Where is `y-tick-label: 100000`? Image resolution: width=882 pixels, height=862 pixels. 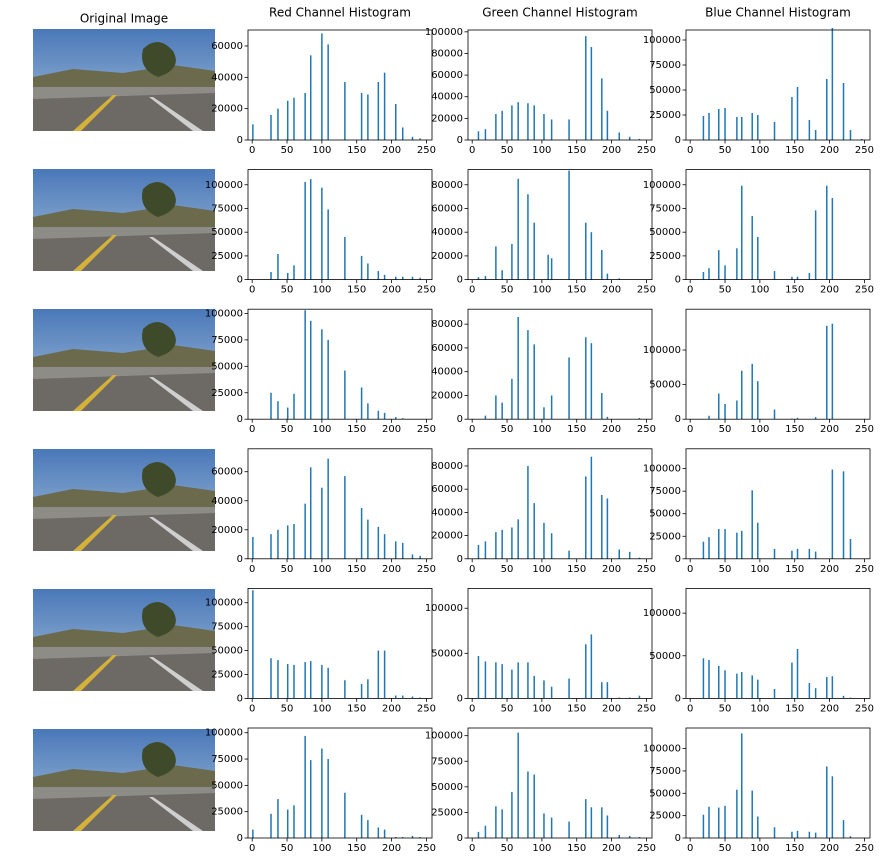
y-tick-label: 100000 is located at coordinates (444, 736).